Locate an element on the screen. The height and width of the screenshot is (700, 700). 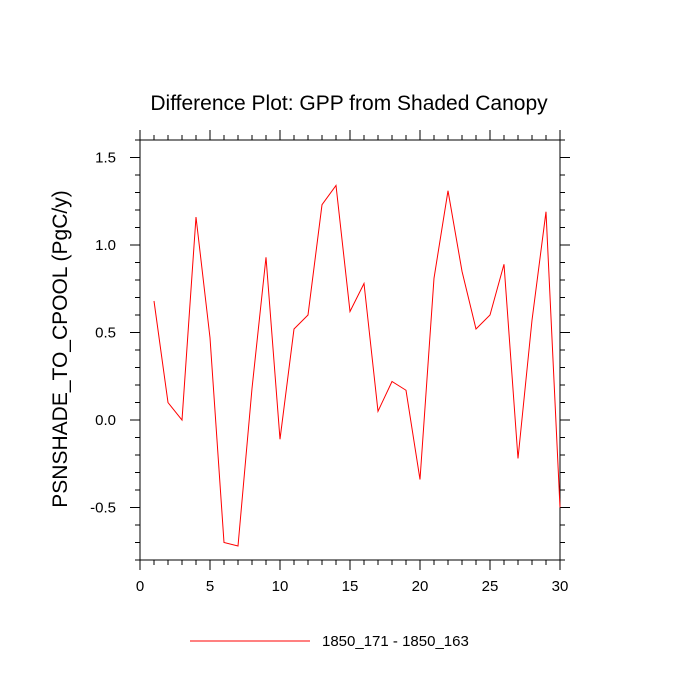
x-tick-label: 30 is located at coordinates (560, 586).